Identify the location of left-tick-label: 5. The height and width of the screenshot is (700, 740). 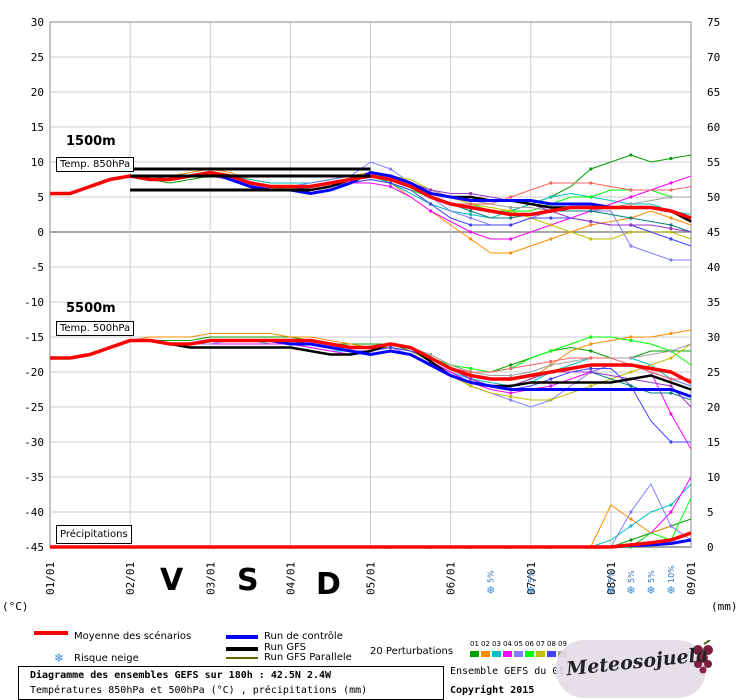
(40, 197).